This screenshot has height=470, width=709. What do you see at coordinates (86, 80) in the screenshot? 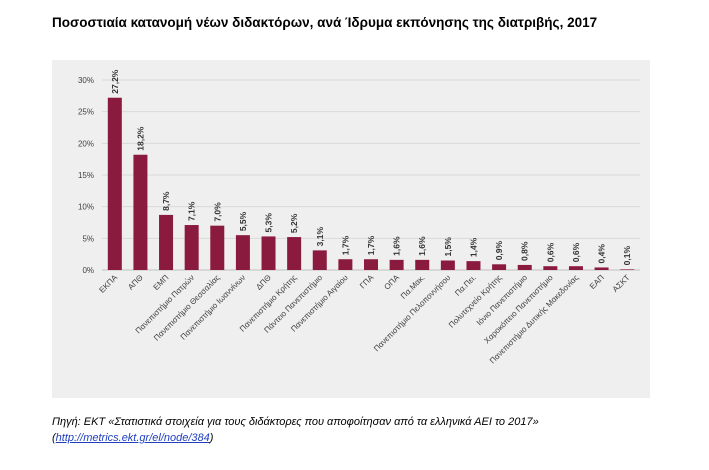
I see `y-tick-label: 30%` at bounding box center [86, 80].